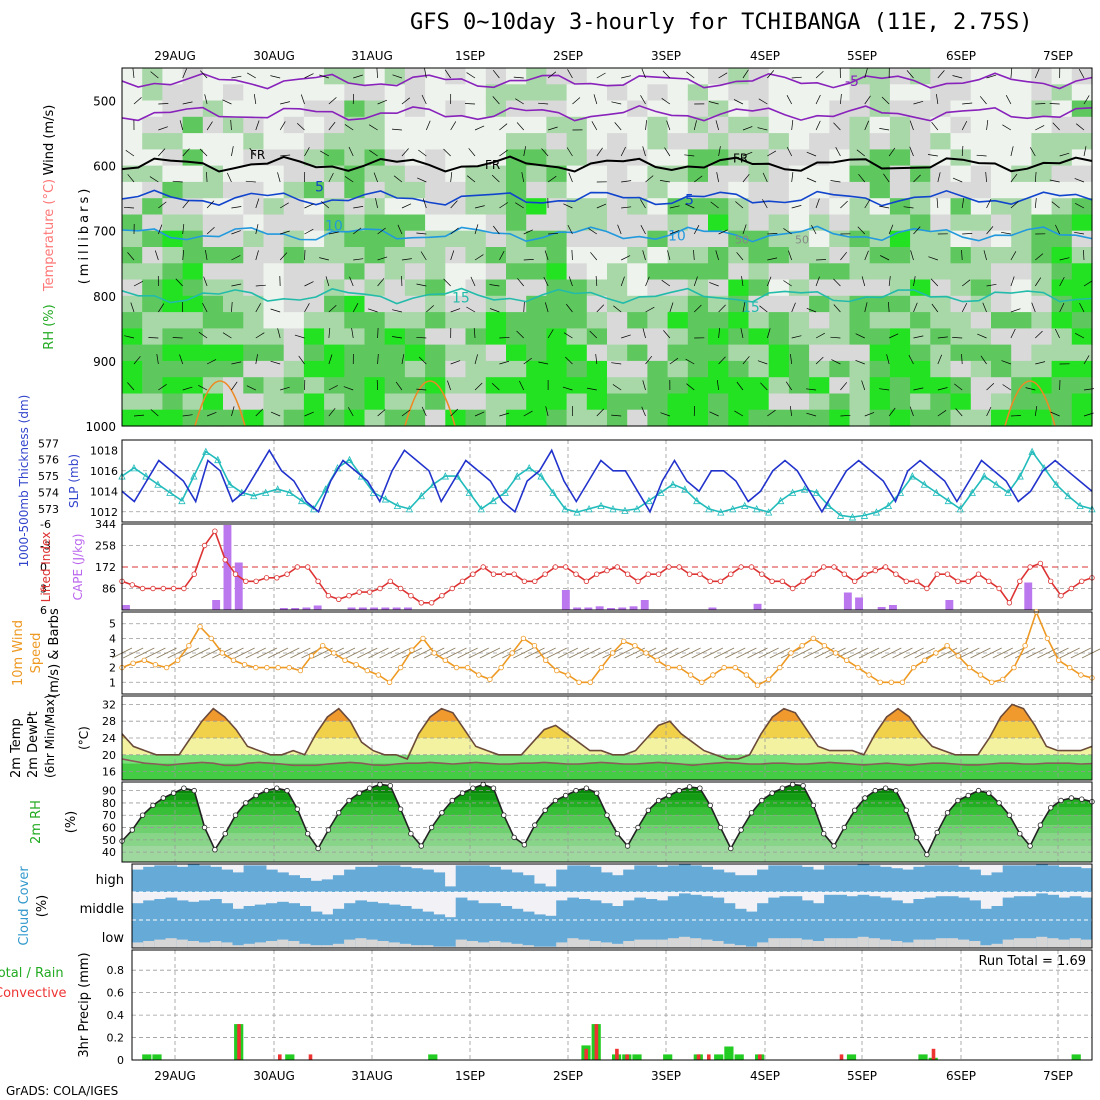 Image resolution: width=1100 pixels, height=1100 pixels. Describe the element at coordinates (48, 476) in the screenshot. I see `thickness-tick-label: 575` at that location.